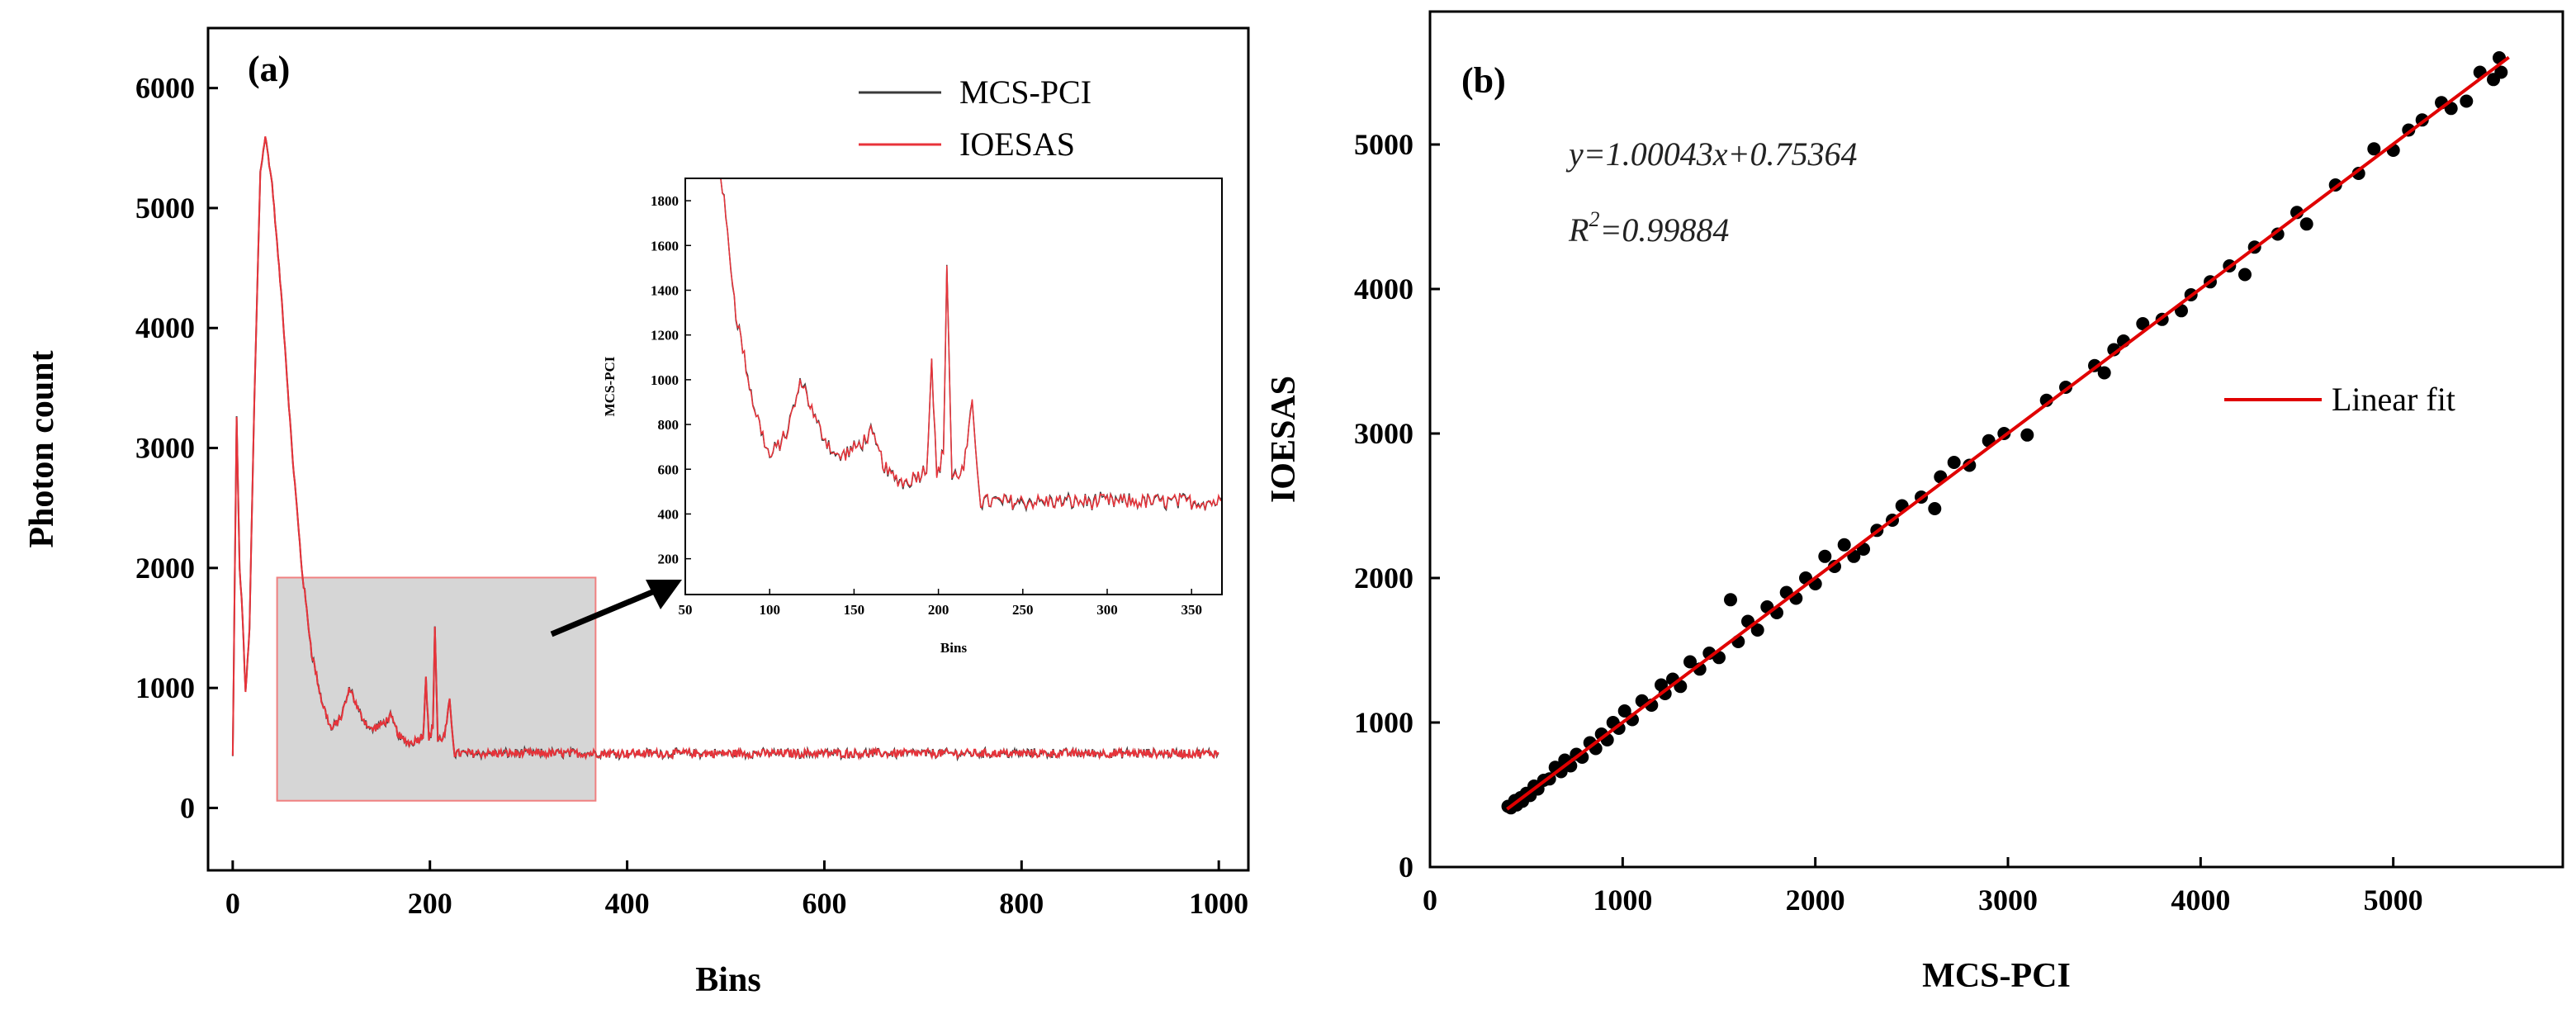 The image size is (2576, 1014). Describe the element at coordinates (824, 903) in the screenshot. I see `x-tick-label-600: 600` at that location.